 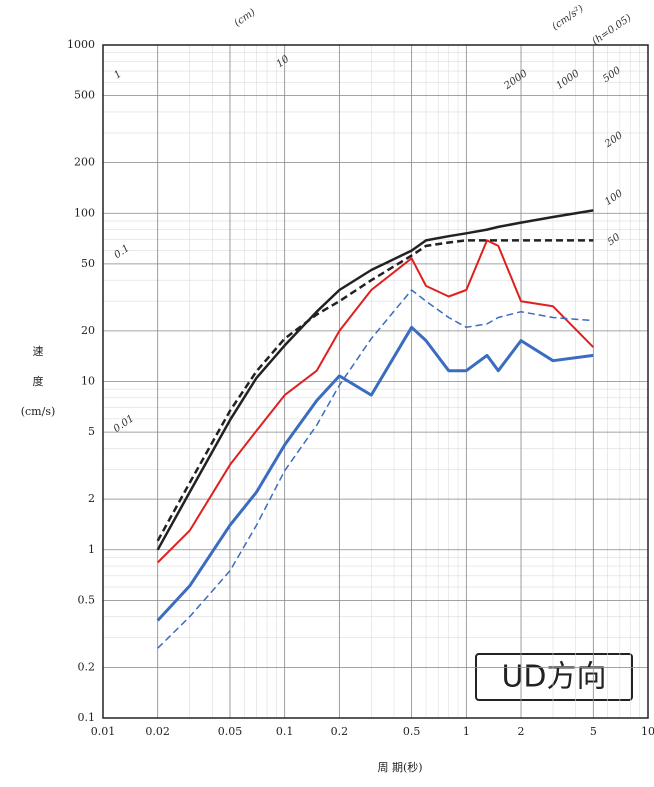 What do you see at coordinates (611, 30) in the screenshot?
I see `tripartite-label: (h=0.05)` at bounding box center [611, 30].